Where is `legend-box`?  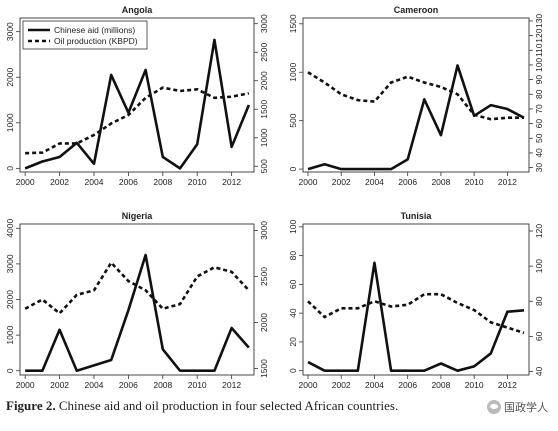
legend-box is located at coordinates (85, 35).